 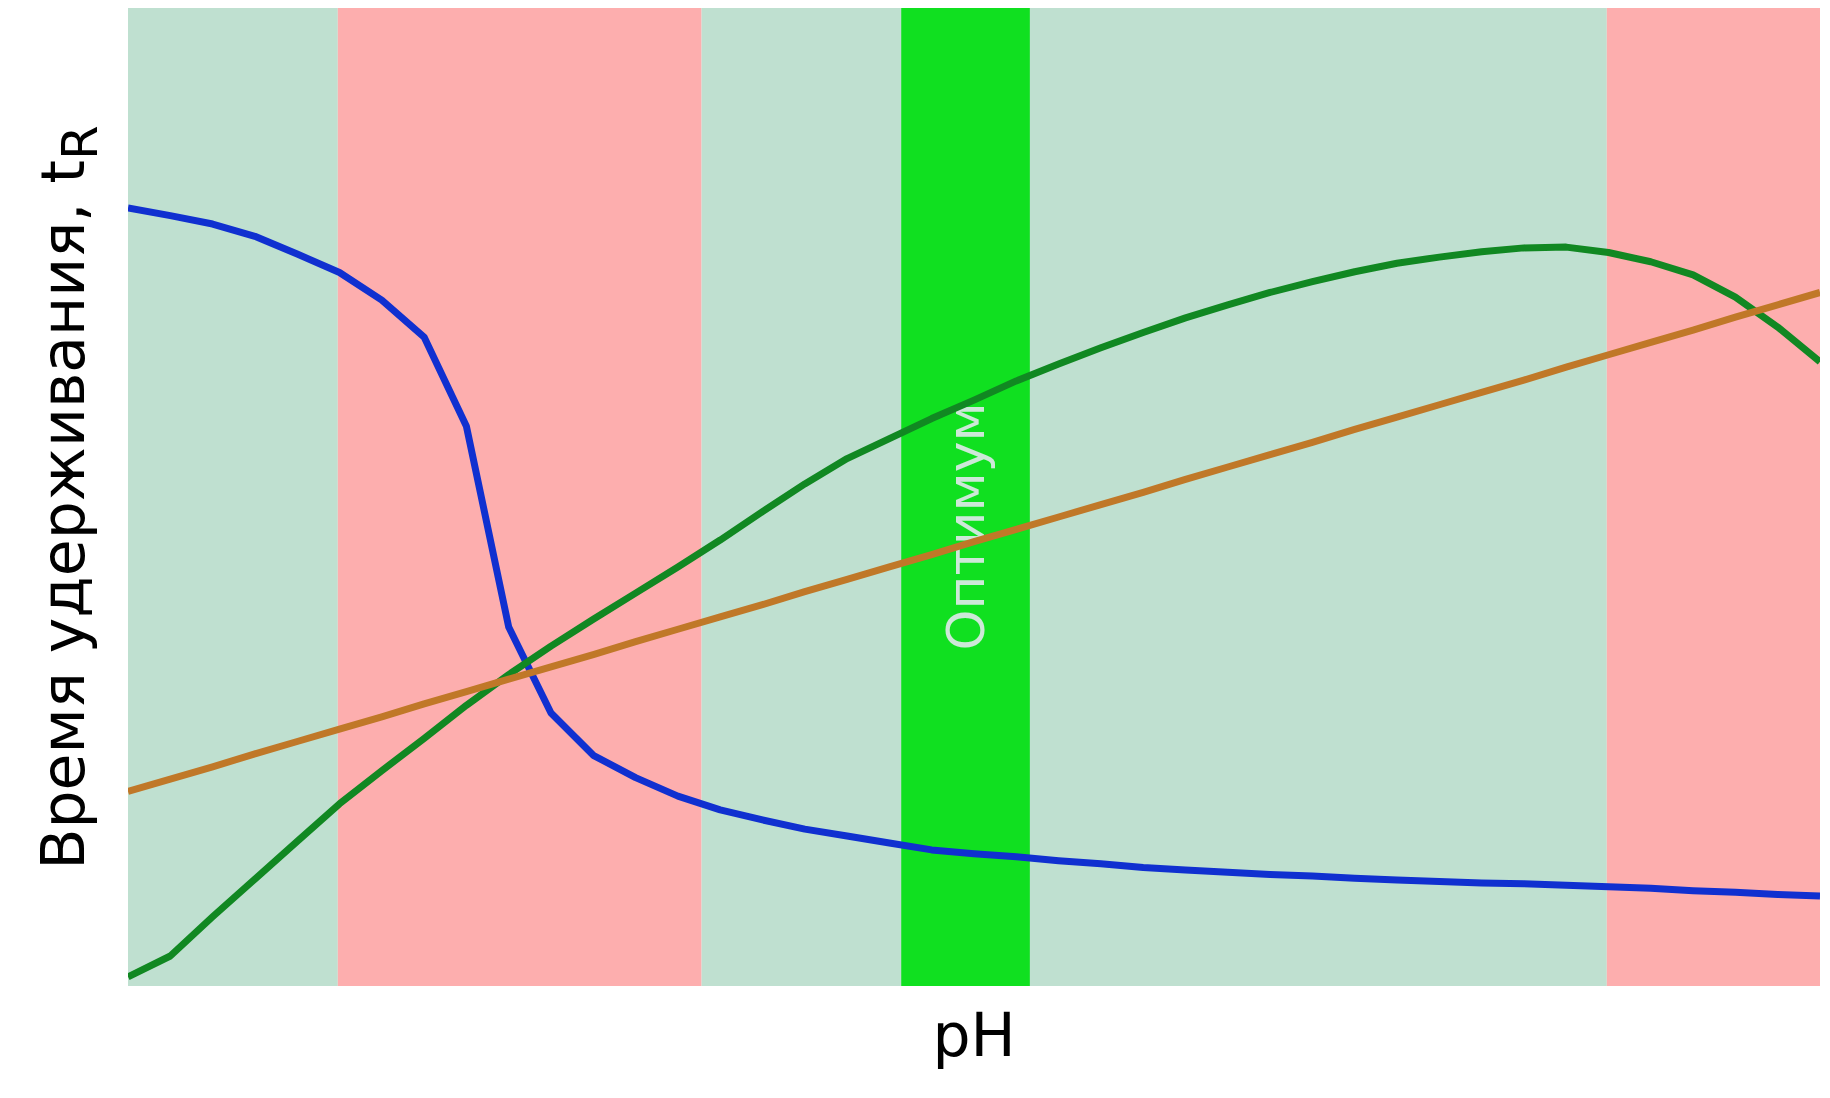 What do you see at coordinates (974, 1035) in the screenshot?
I see `x-axis-title: pH` at bounding box center [974, 1035].